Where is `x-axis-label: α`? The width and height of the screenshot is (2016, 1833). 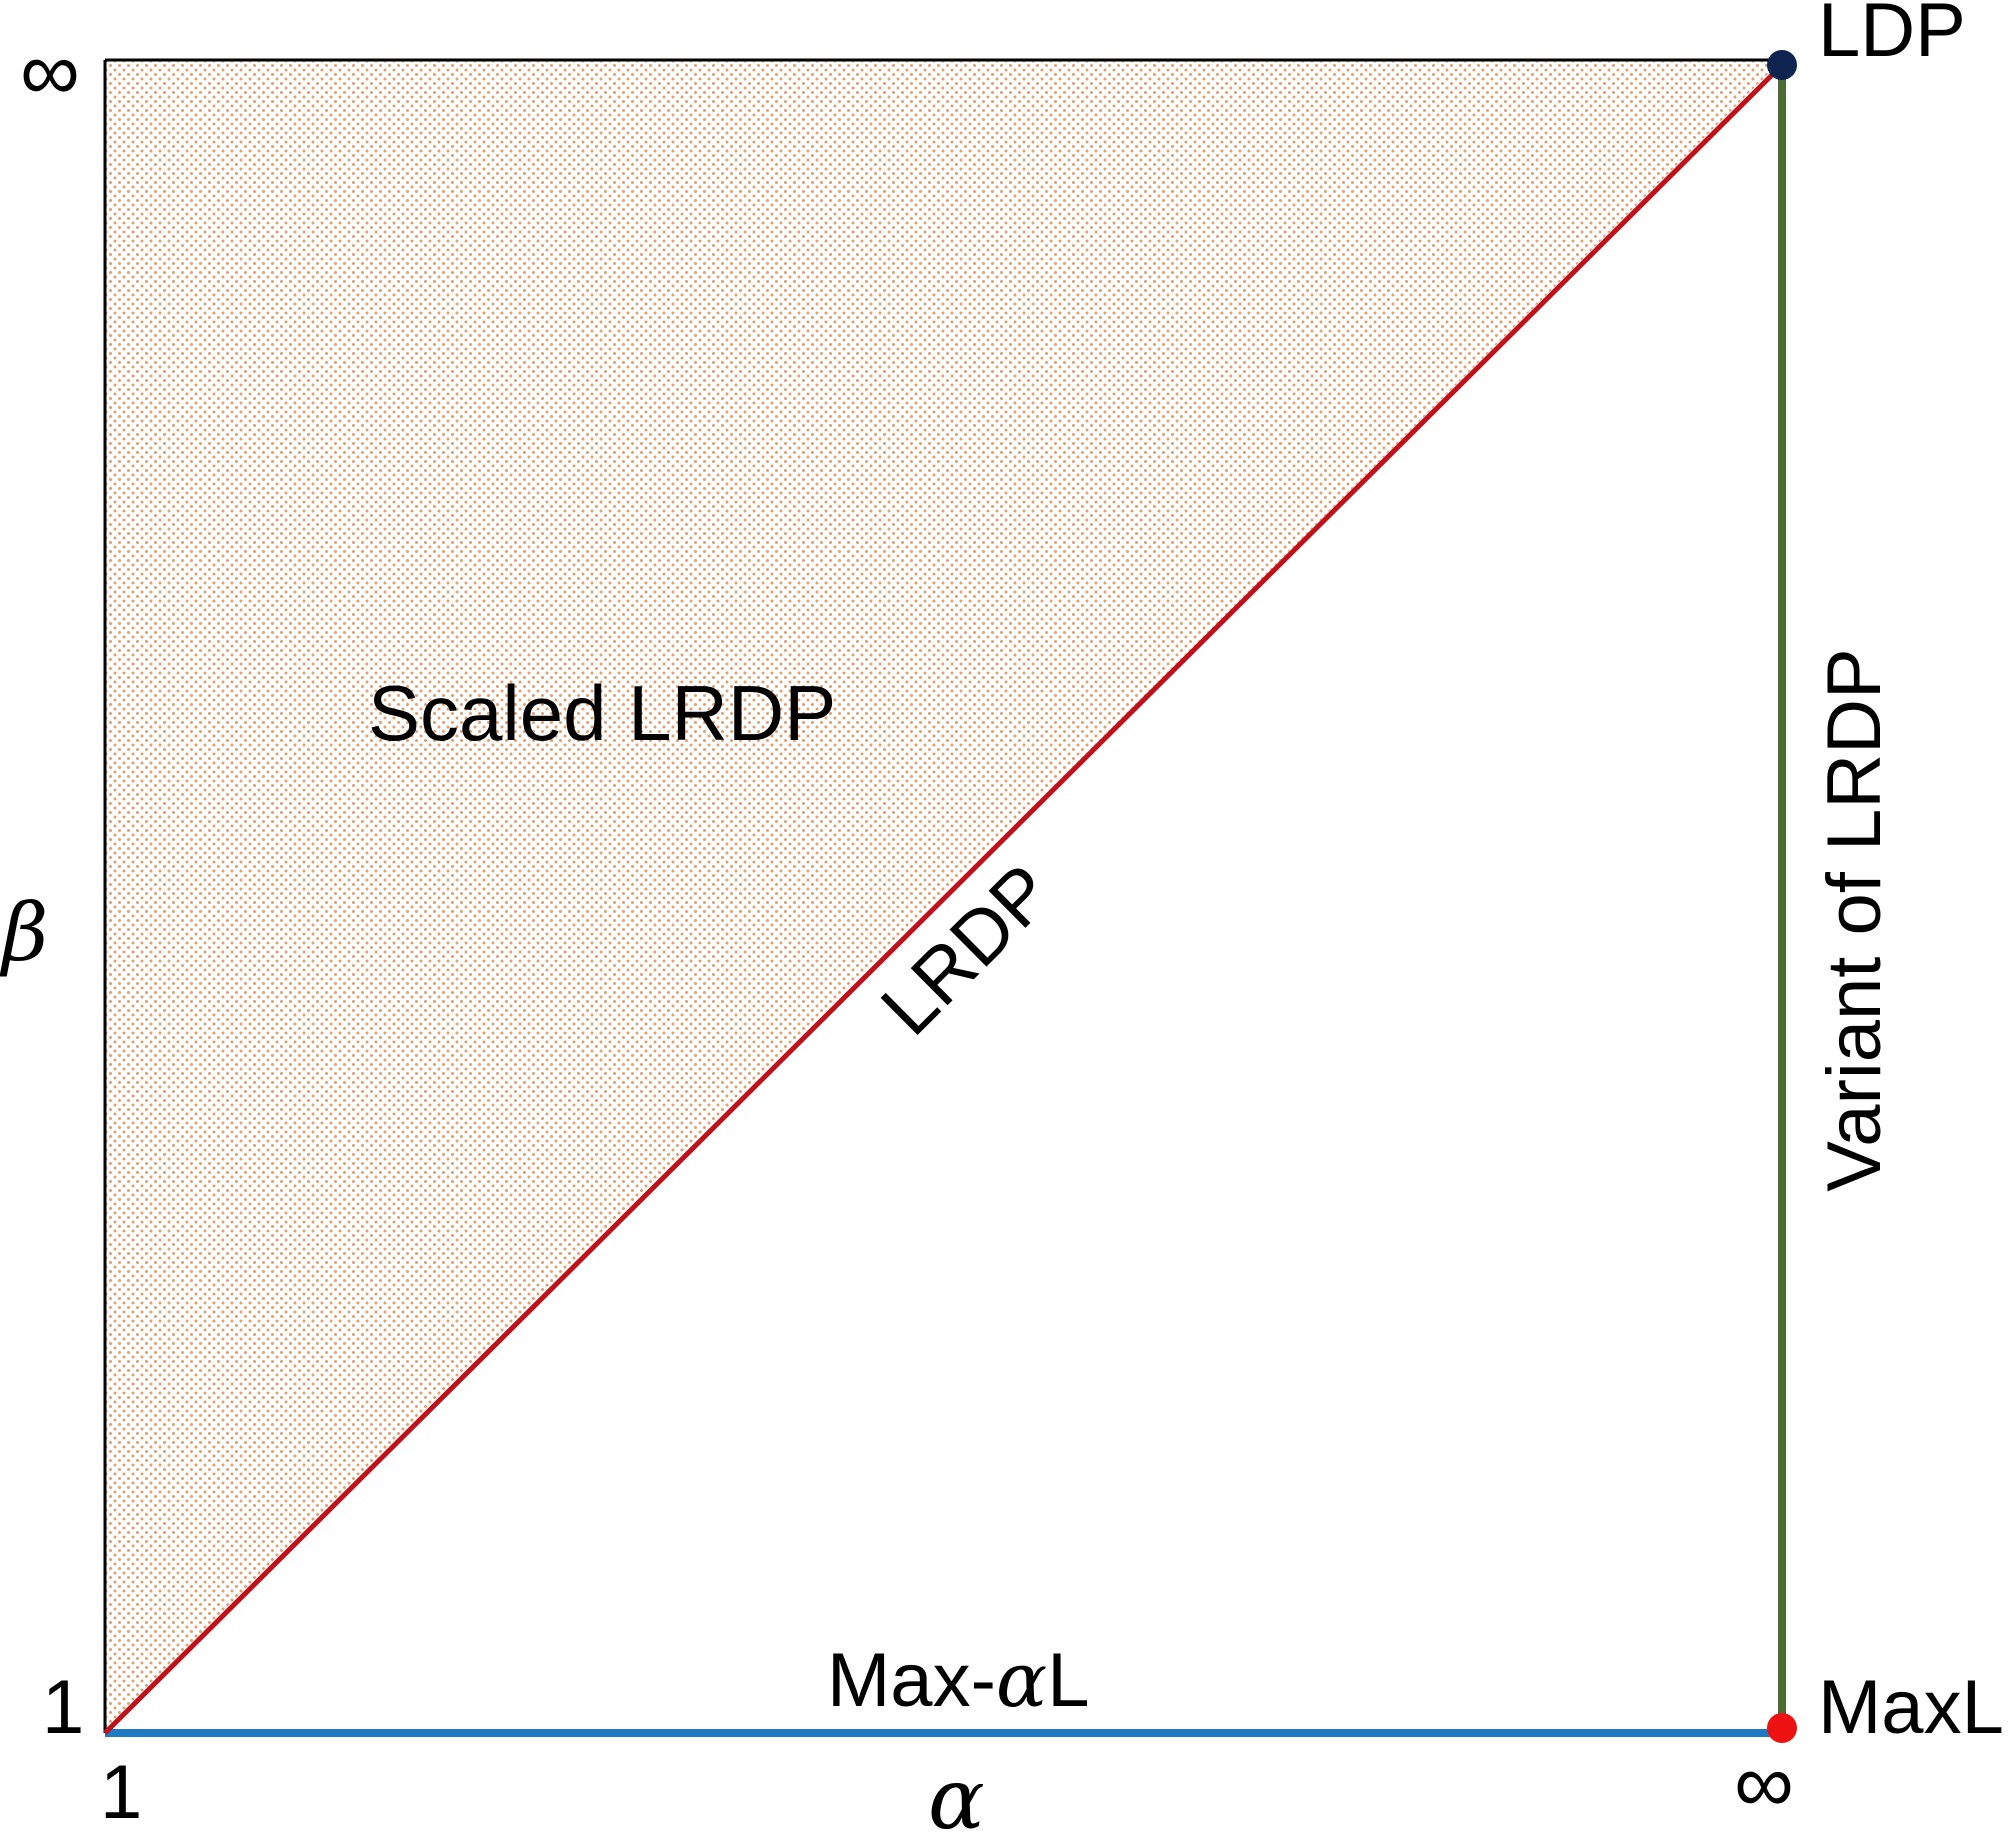 x-axis-label: α is located at coordinates (956, 1791).